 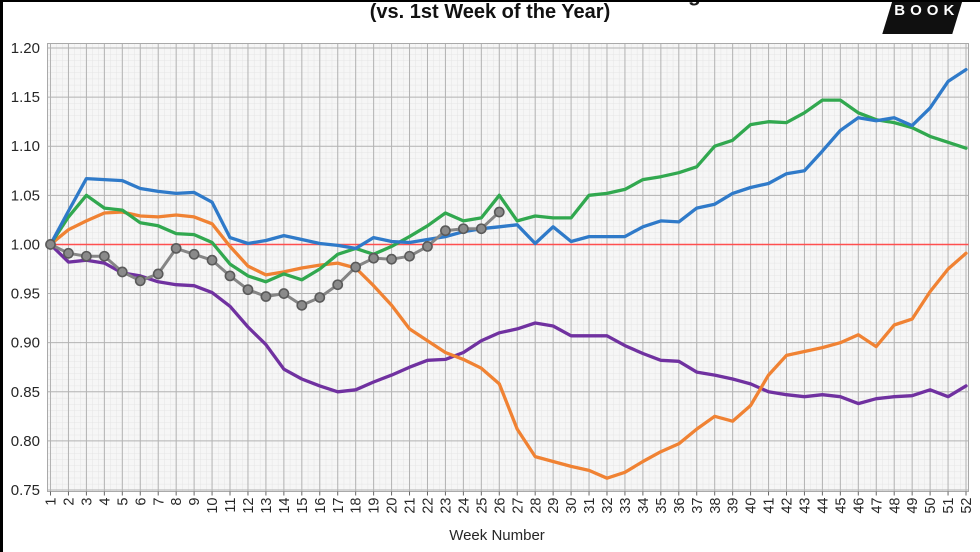 What do you see at coordinates (806, 506) in the screenshot?
I see `svg-text: 43` at bounding box center [806, 506].